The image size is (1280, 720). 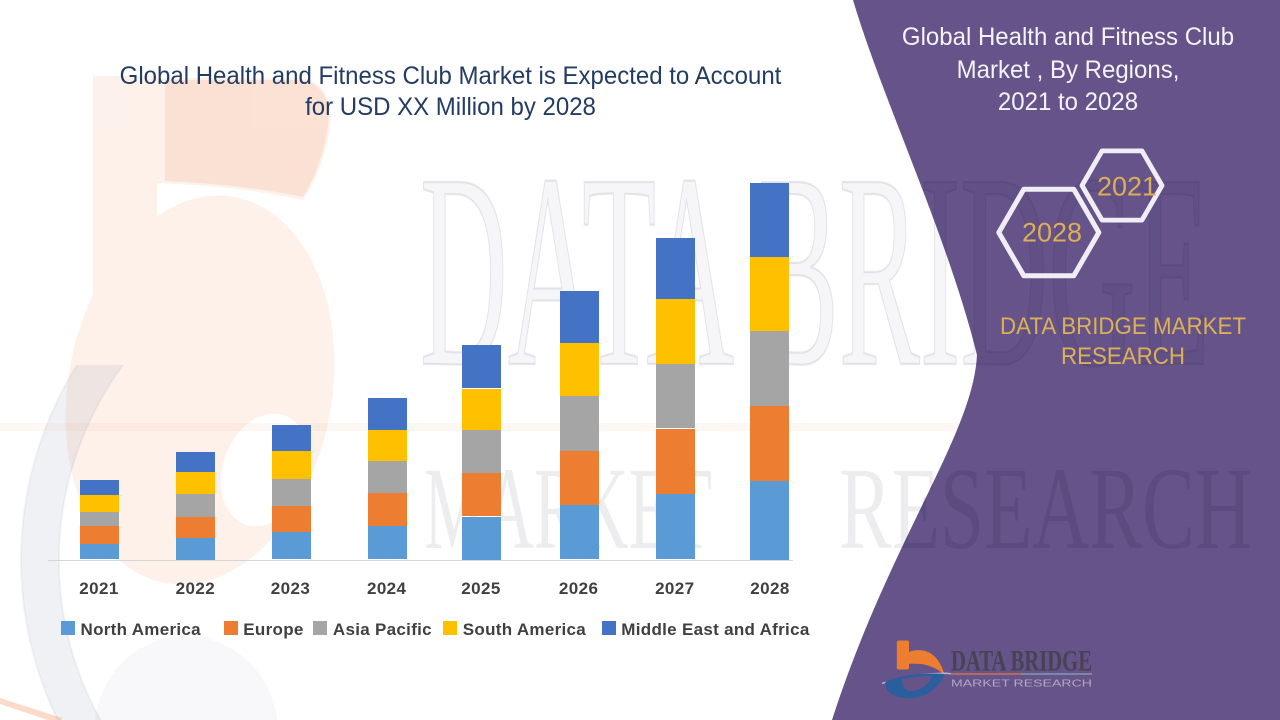 I want to click on svg-text: MARKET RESEARCH, so click(x=1021, y=684).